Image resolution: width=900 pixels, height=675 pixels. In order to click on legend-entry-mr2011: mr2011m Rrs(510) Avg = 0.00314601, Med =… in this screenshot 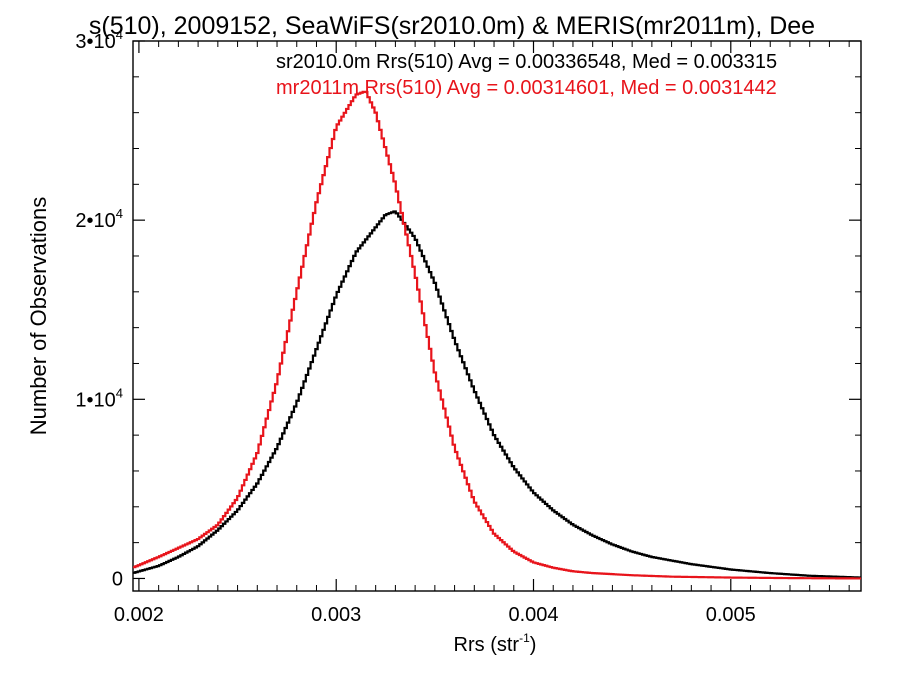, I will do `click(526, 88)`.